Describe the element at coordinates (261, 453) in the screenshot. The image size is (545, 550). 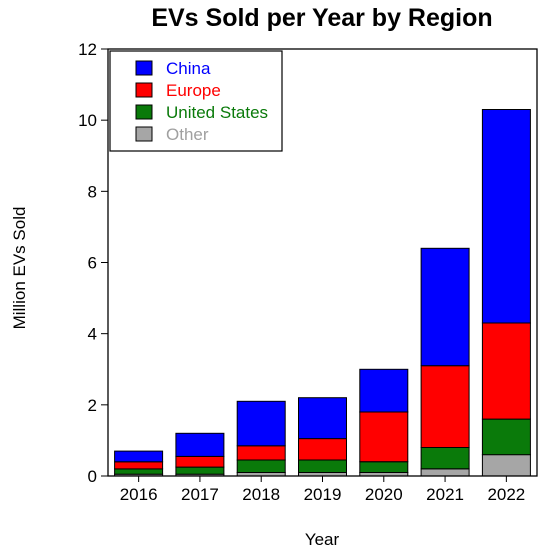
I see `bar-europe-2018` at that location.